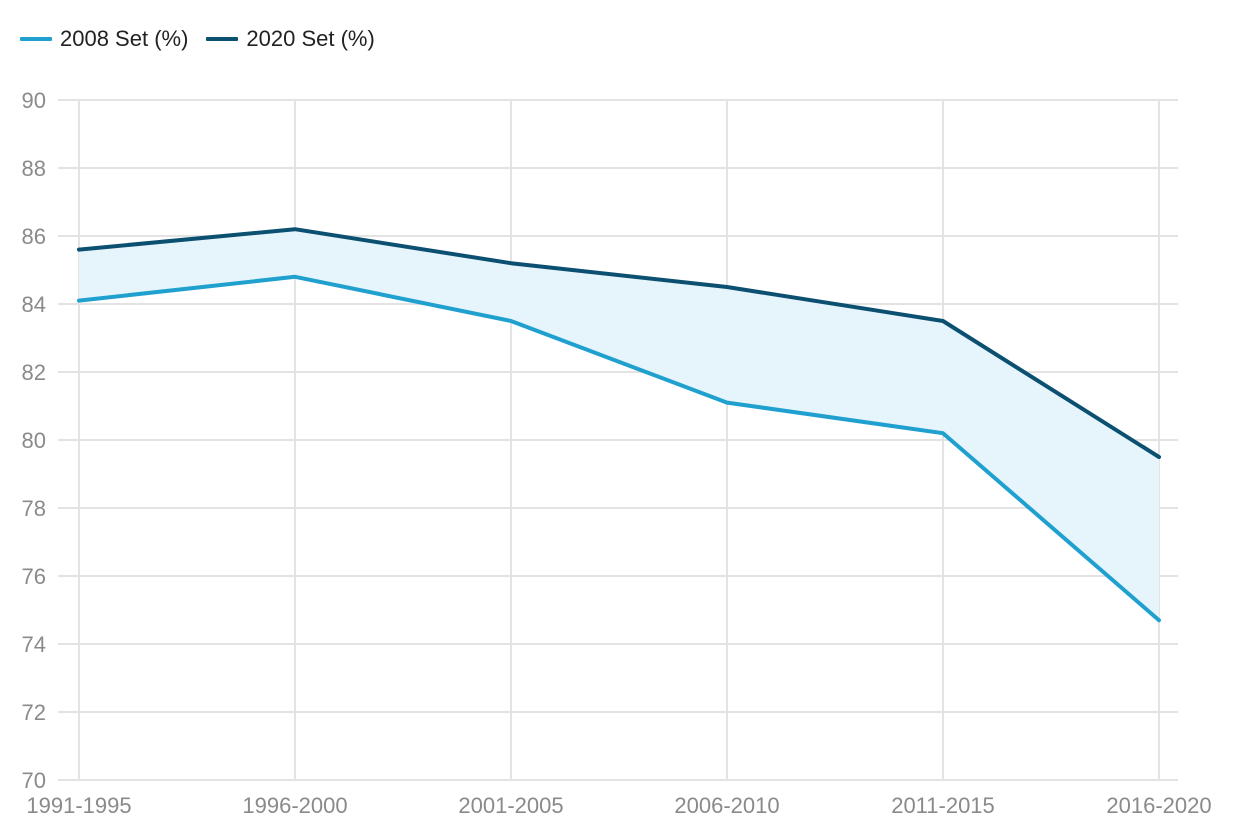  Describe the element at coordinates (34, 576) in the screenshot. I see `y-tick-label-76: 76` at that location.